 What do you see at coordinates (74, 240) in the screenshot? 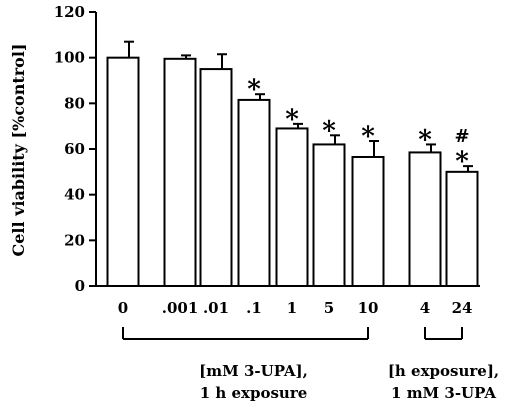
I see `y-tick-label: 20` at bounding box center [74, 240].